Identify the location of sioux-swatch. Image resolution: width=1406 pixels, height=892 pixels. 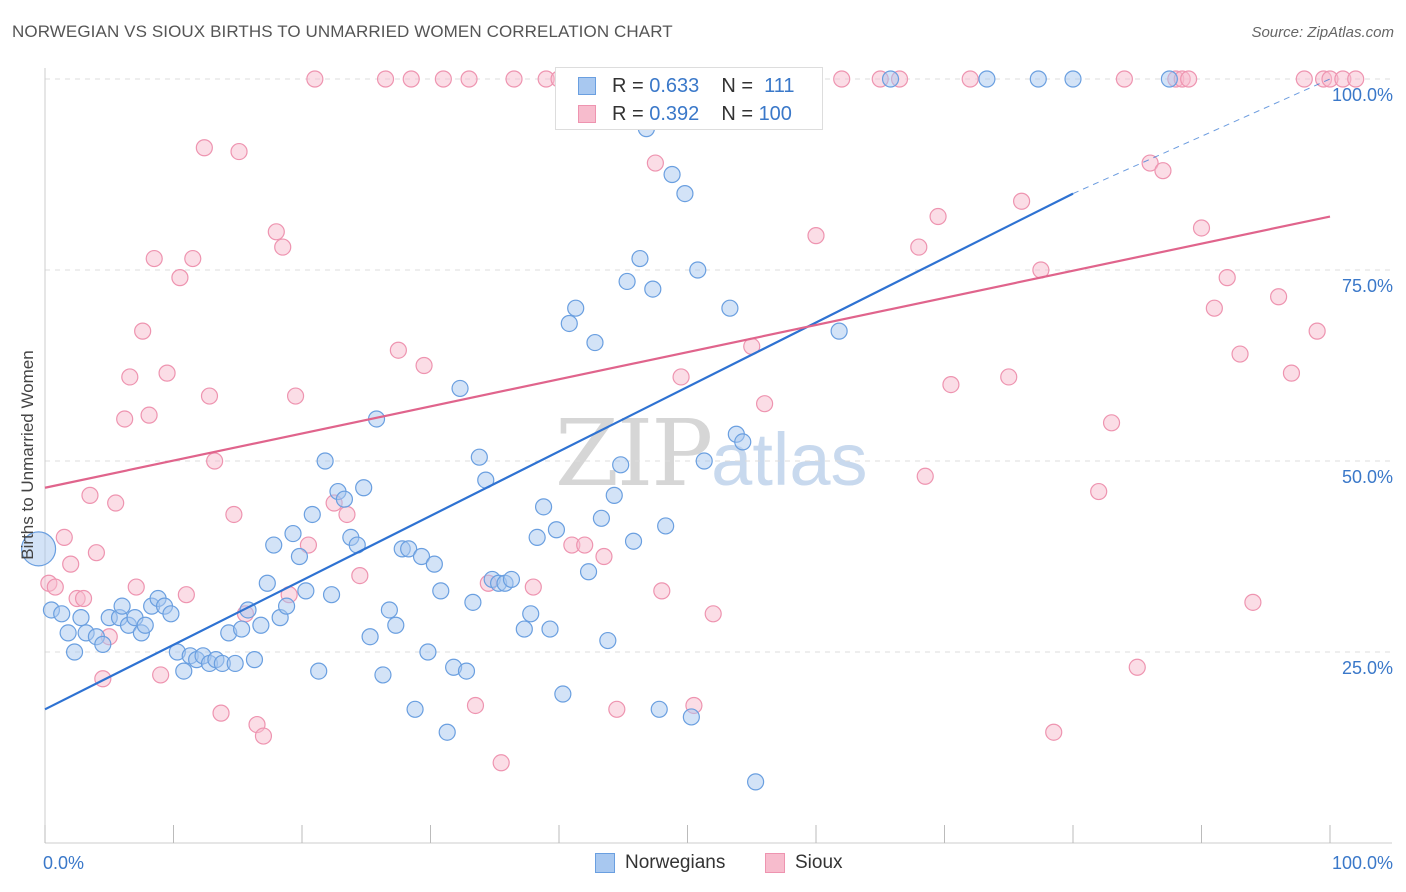
(587, 114).